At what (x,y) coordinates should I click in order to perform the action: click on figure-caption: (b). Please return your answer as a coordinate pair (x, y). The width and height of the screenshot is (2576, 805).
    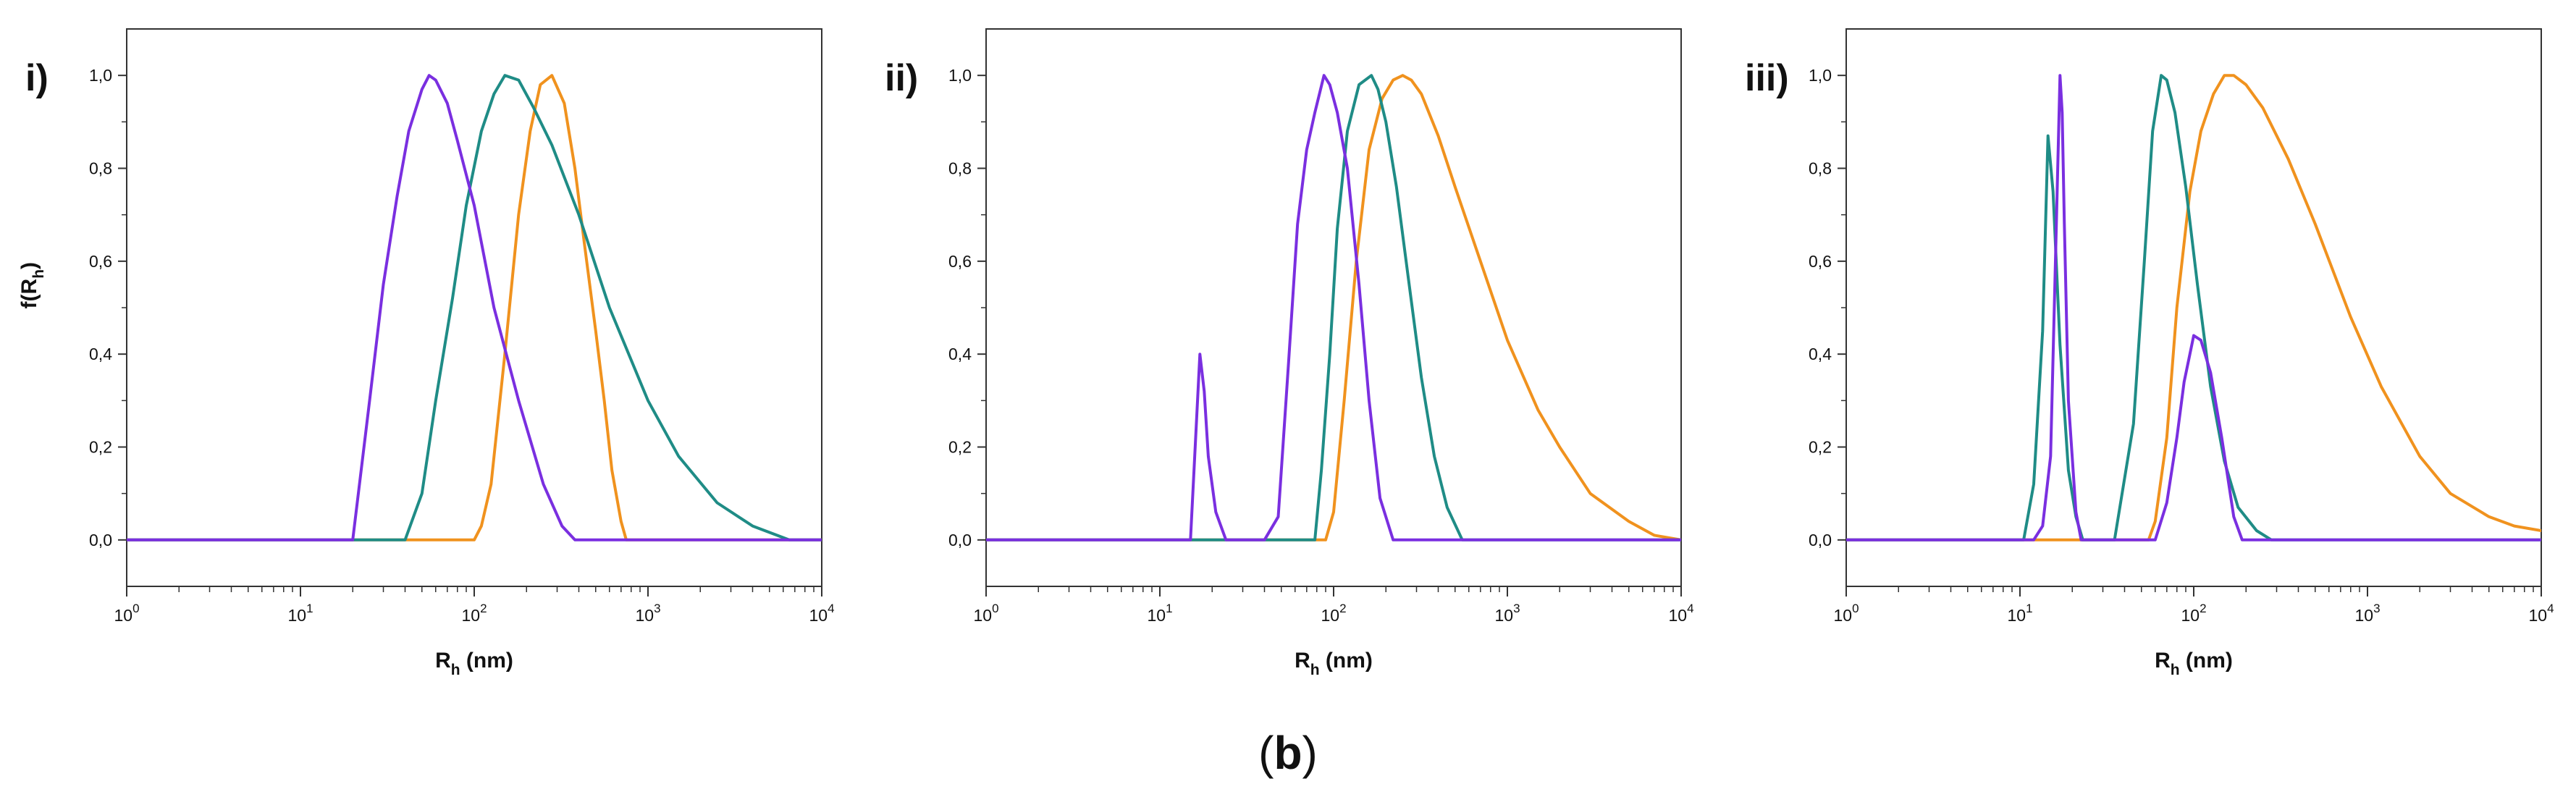
    Looking at the image, I should click on (1288, 753).